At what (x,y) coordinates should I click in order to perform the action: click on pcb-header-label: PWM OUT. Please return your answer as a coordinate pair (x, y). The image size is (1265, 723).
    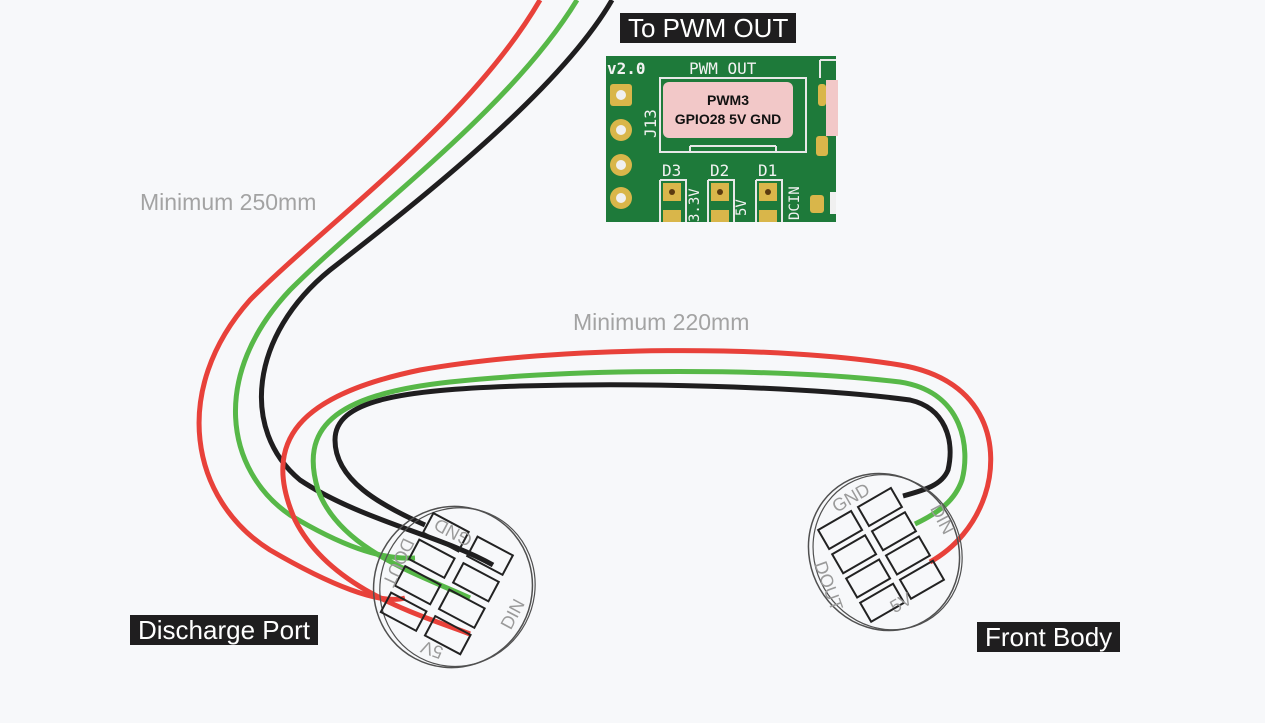
    Looking at the image, I should click on (723, 68).